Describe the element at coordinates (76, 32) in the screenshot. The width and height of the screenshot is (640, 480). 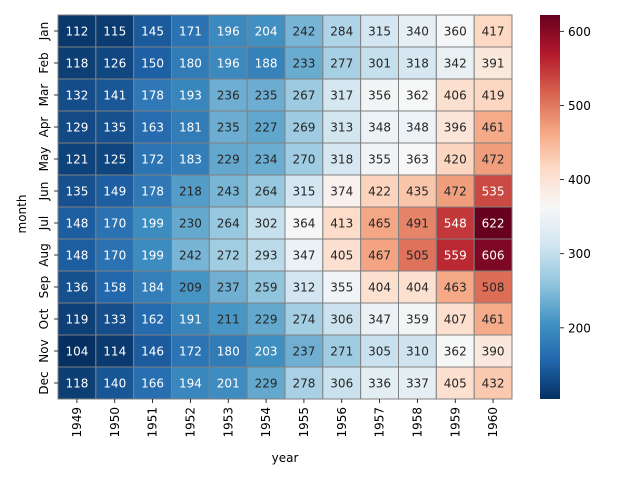
I see `cell-value-label: 112` at that location.